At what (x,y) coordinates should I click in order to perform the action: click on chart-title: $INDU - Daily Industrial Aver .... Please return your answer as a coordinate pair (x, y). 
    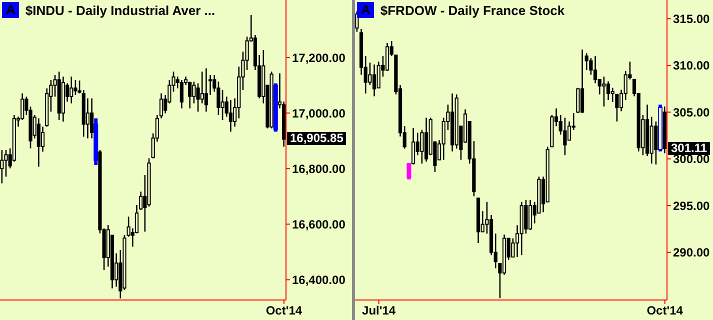
    Looking at the image, I should click on (120, 10).